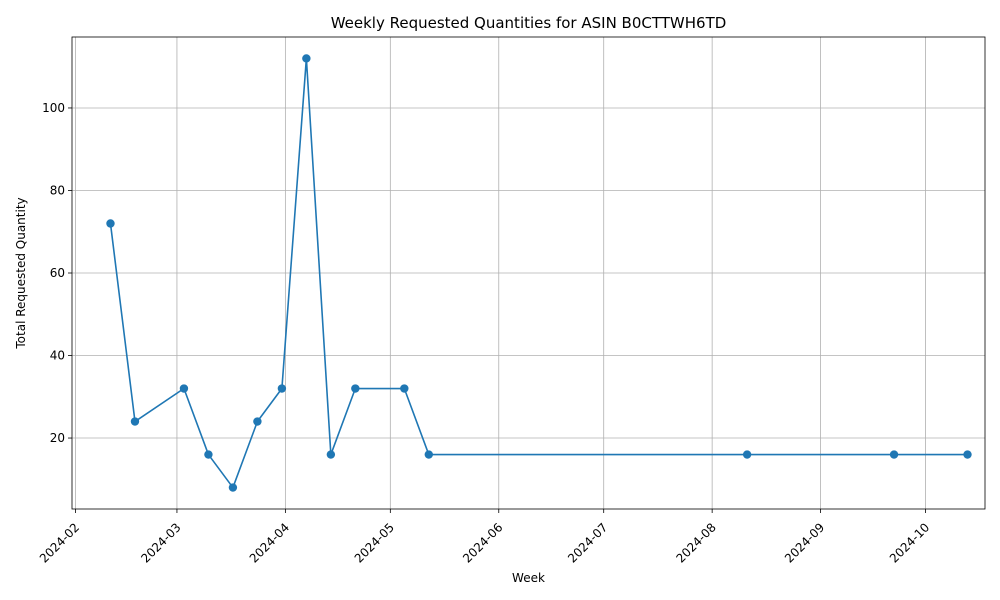  Describe the element at coordinates (53, 108) in the screenshot. I see `y-tick-label: 100` at that location.